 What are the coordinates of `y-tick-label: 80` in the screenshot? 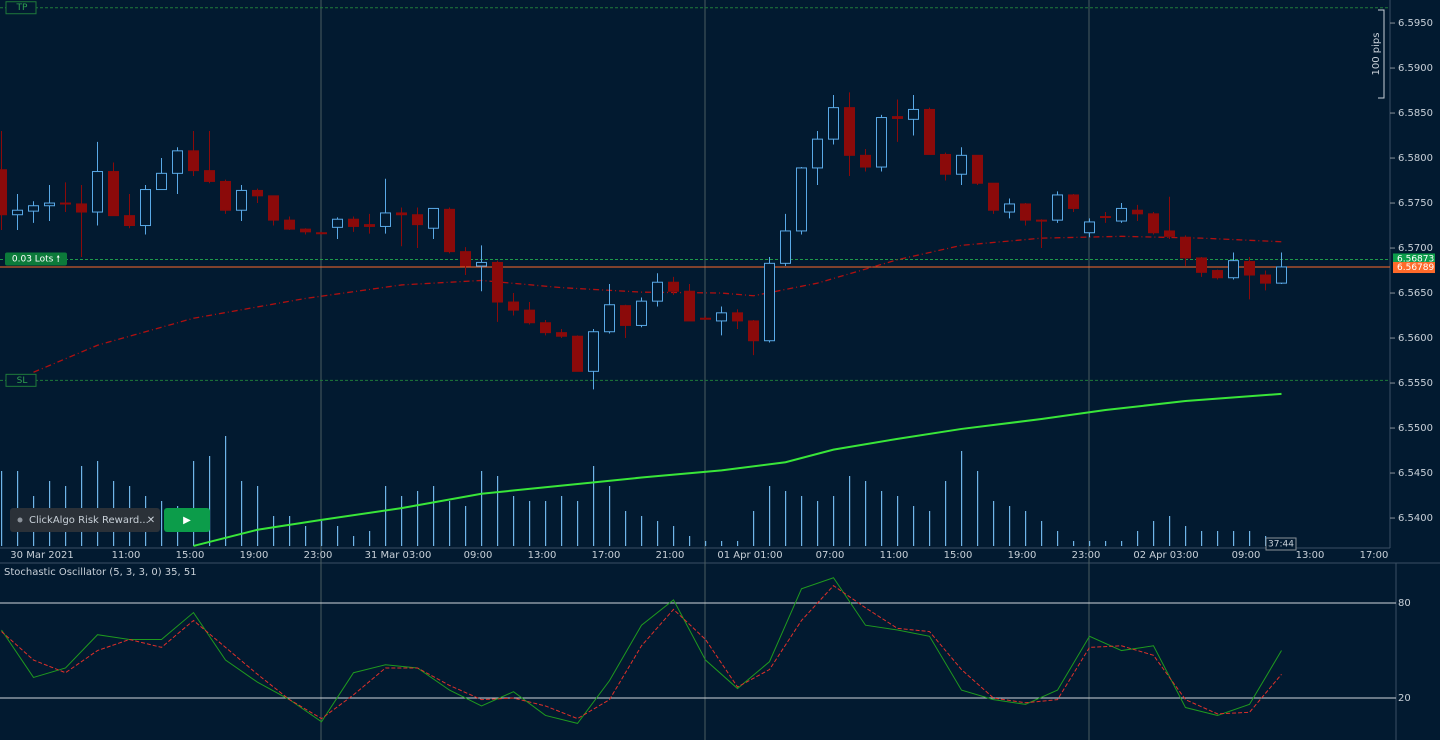 It's located at (1404, 603).